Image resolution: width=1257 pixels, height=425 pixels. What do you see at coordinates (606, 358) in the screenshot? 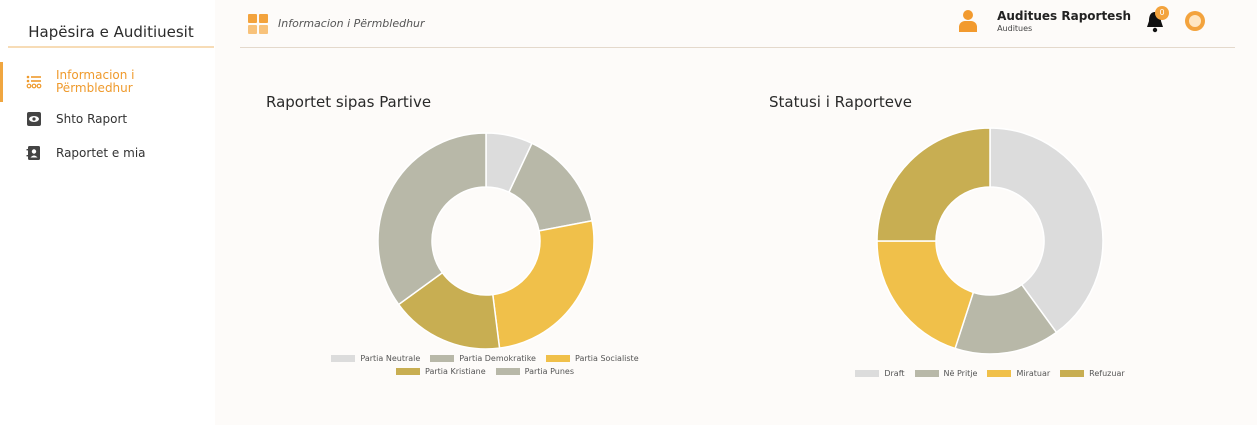
I see `legend-label: Partia Socialiste` at bounding box center [606, 358].